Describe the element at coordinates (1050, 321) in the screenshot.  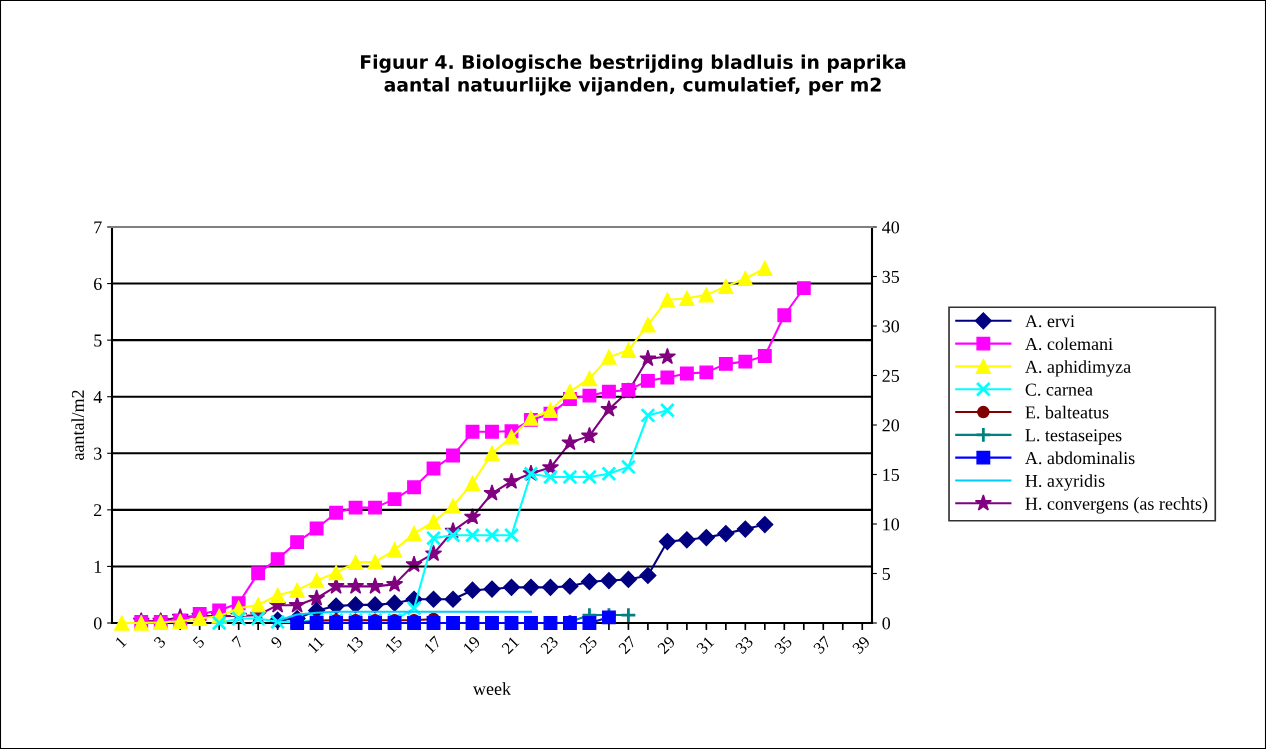
I see `legend-label: A. ervi` at that location.